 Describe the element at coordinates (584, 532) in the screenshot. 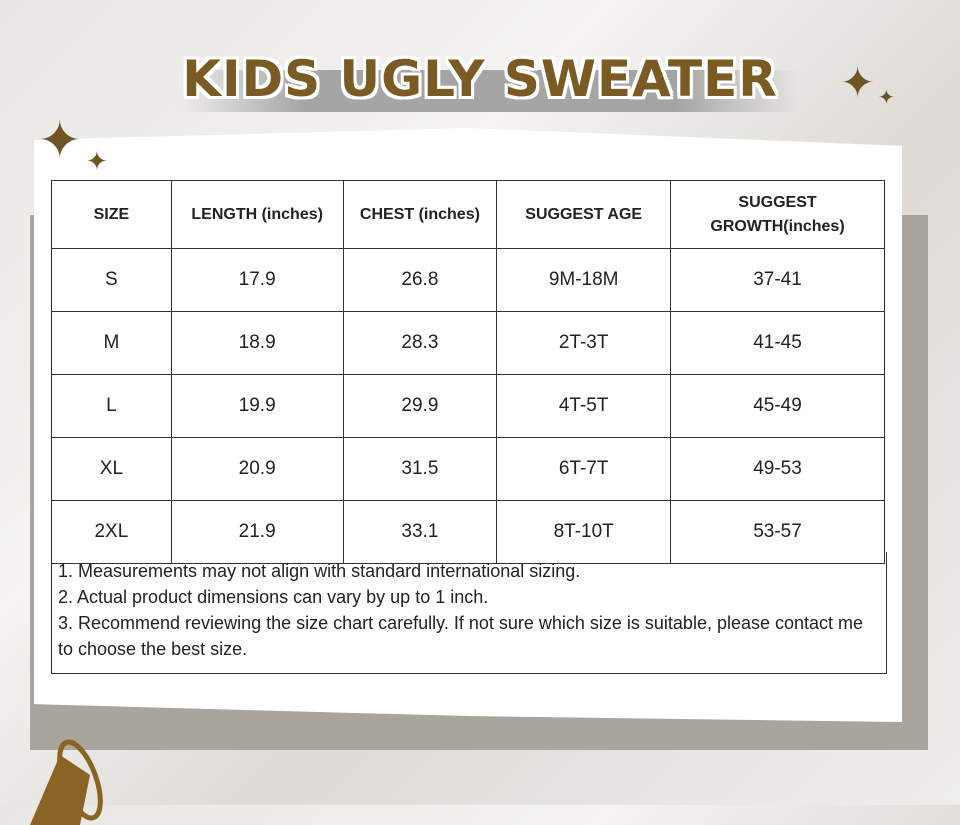

I see `cell-age: 8T-10T` at that location.